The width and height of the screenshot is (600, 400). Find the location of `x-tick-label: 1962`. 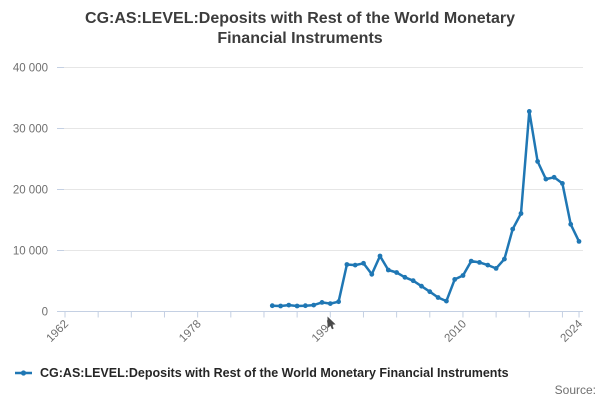

x-tick-label: 1962 is located at coordinates (58, 331).